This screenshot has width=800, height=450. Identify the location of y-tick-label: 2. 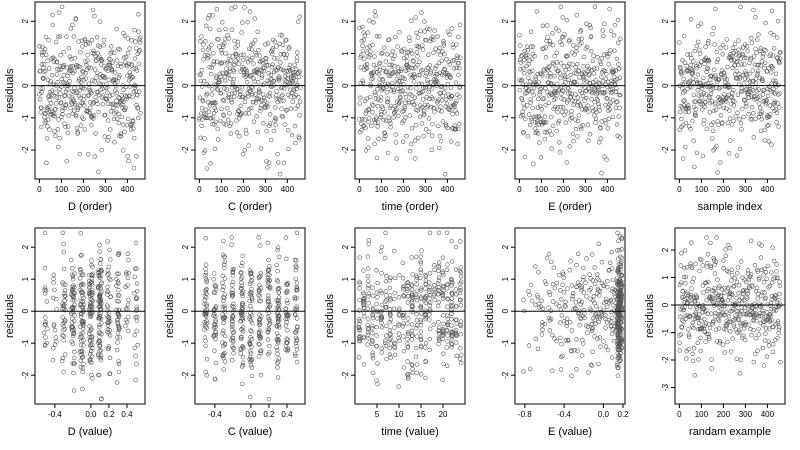
(185, 246).